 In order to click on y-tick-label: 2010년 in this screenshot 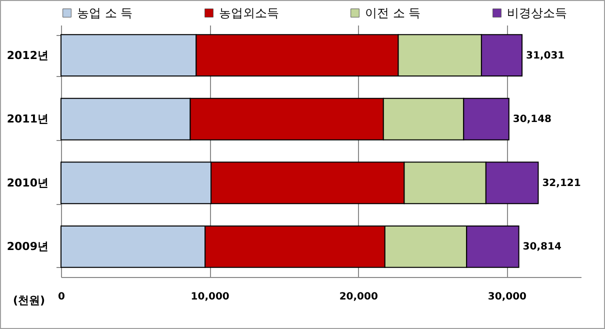, I will do `click(27, 183)`.